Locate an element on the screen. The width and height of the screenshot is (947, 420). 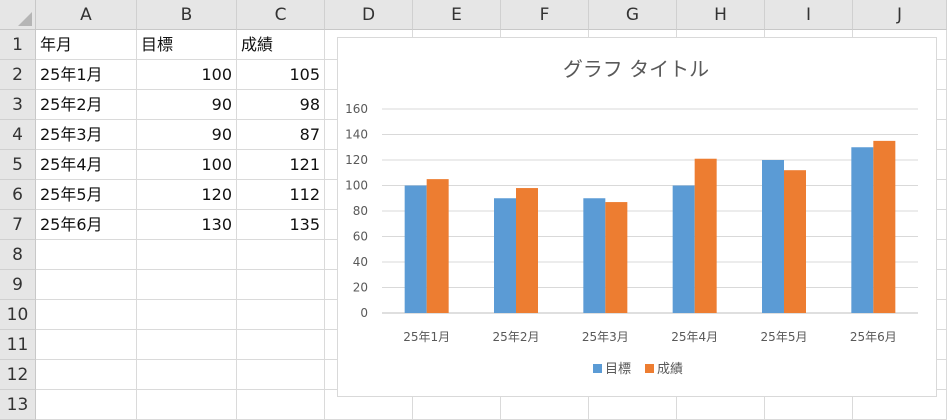
column-header-b: B is located at coordinates (187, 15).